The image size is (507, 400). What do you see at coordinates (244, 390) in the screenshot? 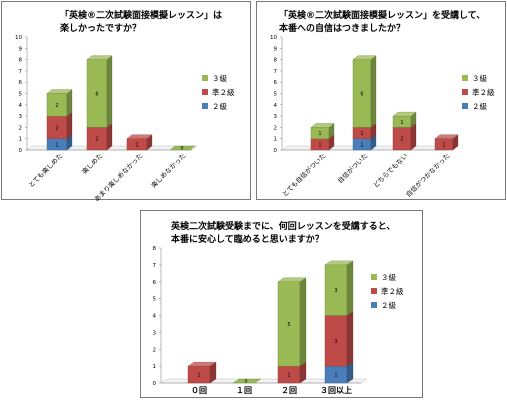
I see `category-label: １回` at bounding box center [244, 390].